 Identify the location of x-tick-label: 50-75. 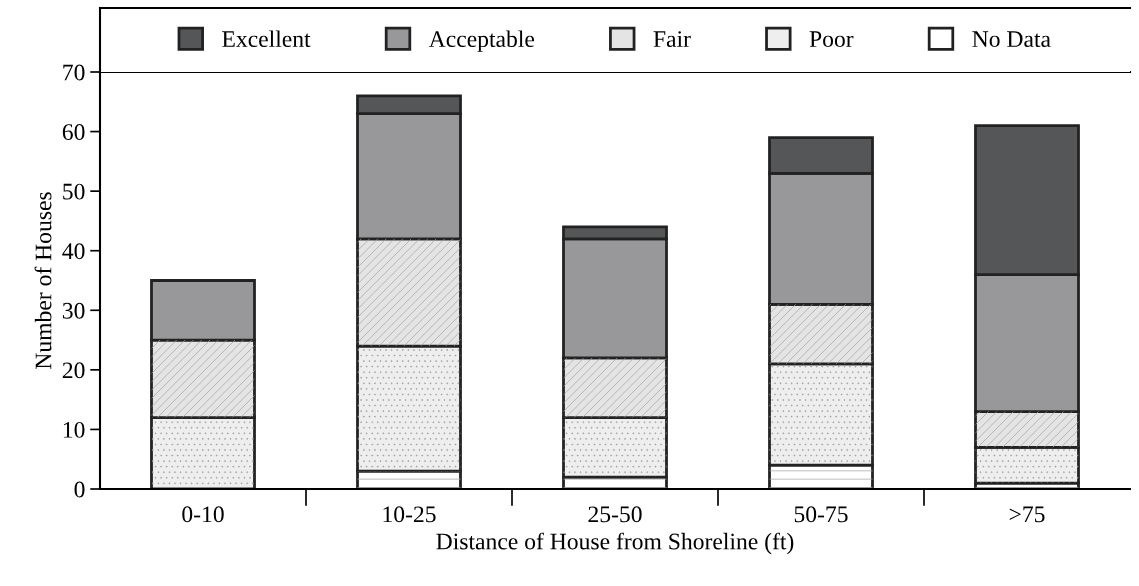
(821, 514).